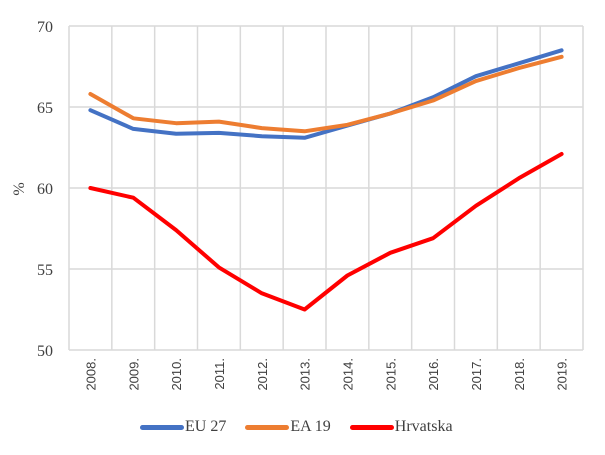 This screenshot has width=605, height=455. I want to click on x-tick-label: 2011., so click(219, 374).